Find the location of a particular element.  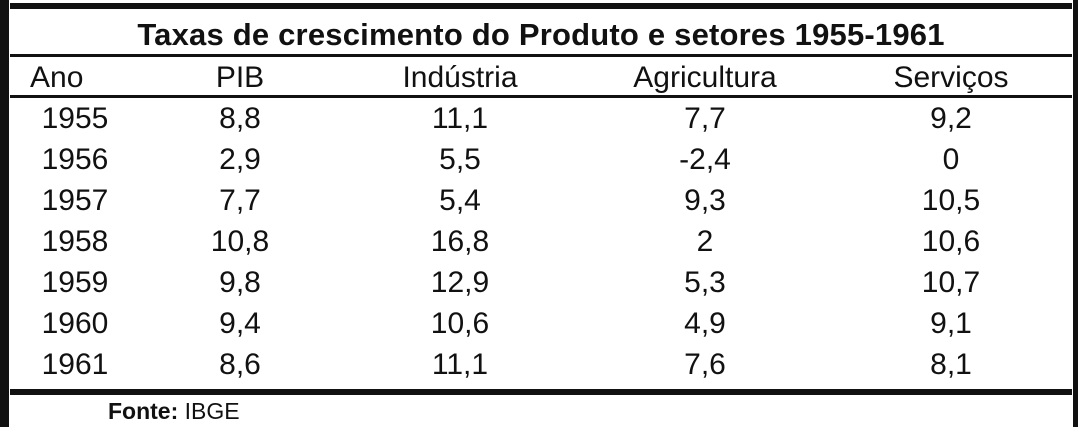

left-border is located at coordinates (4, 213).